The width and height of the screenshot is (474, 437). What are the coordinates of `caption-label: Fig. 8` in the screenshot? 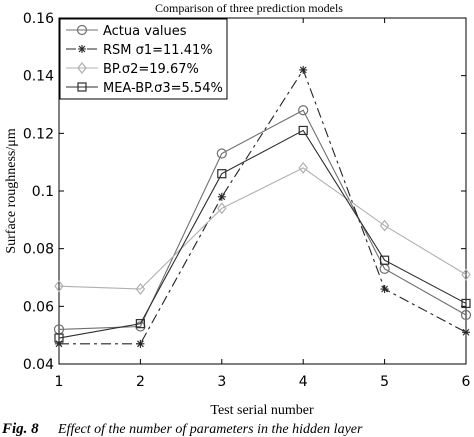 It's located at (20, 429).